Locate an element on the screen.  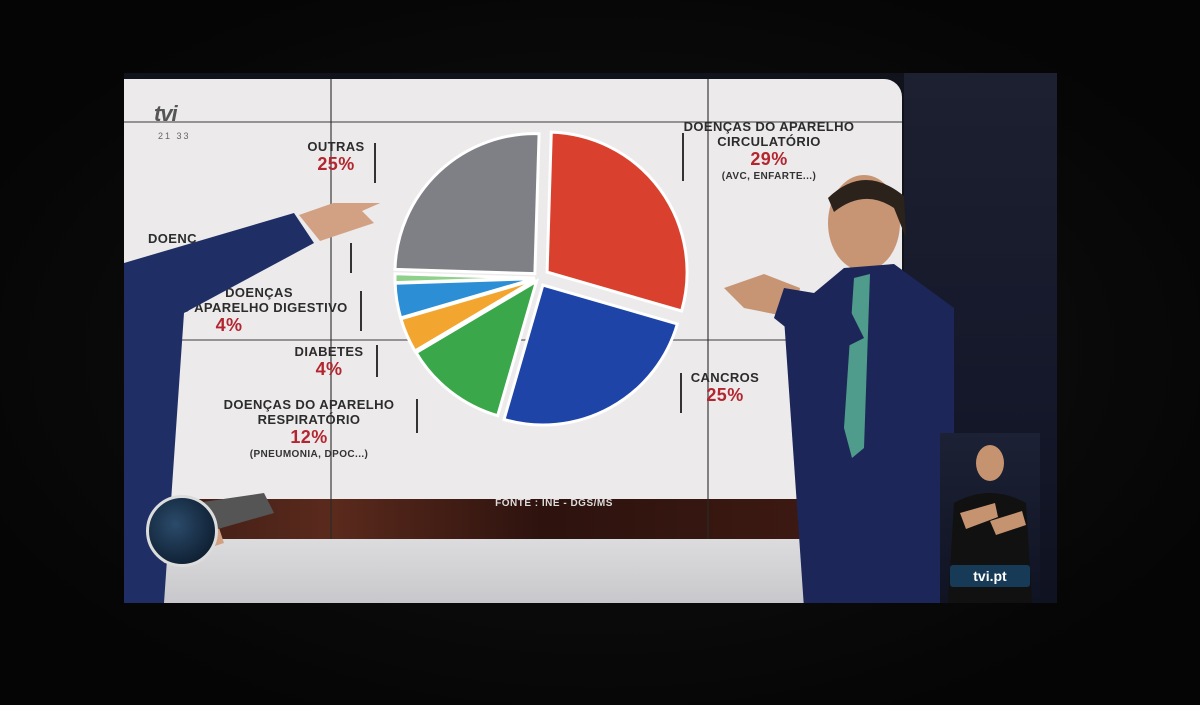
slice-value-circulatorio: 29% is located at coordinates (769, 159).